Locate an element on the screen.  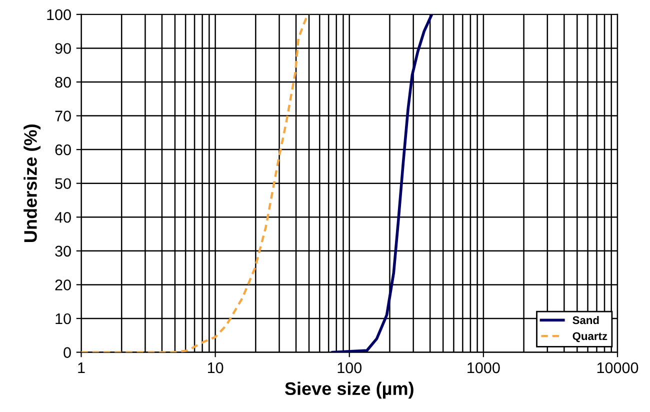
y-tick-label: 100 is located at coordinates (59, 14).